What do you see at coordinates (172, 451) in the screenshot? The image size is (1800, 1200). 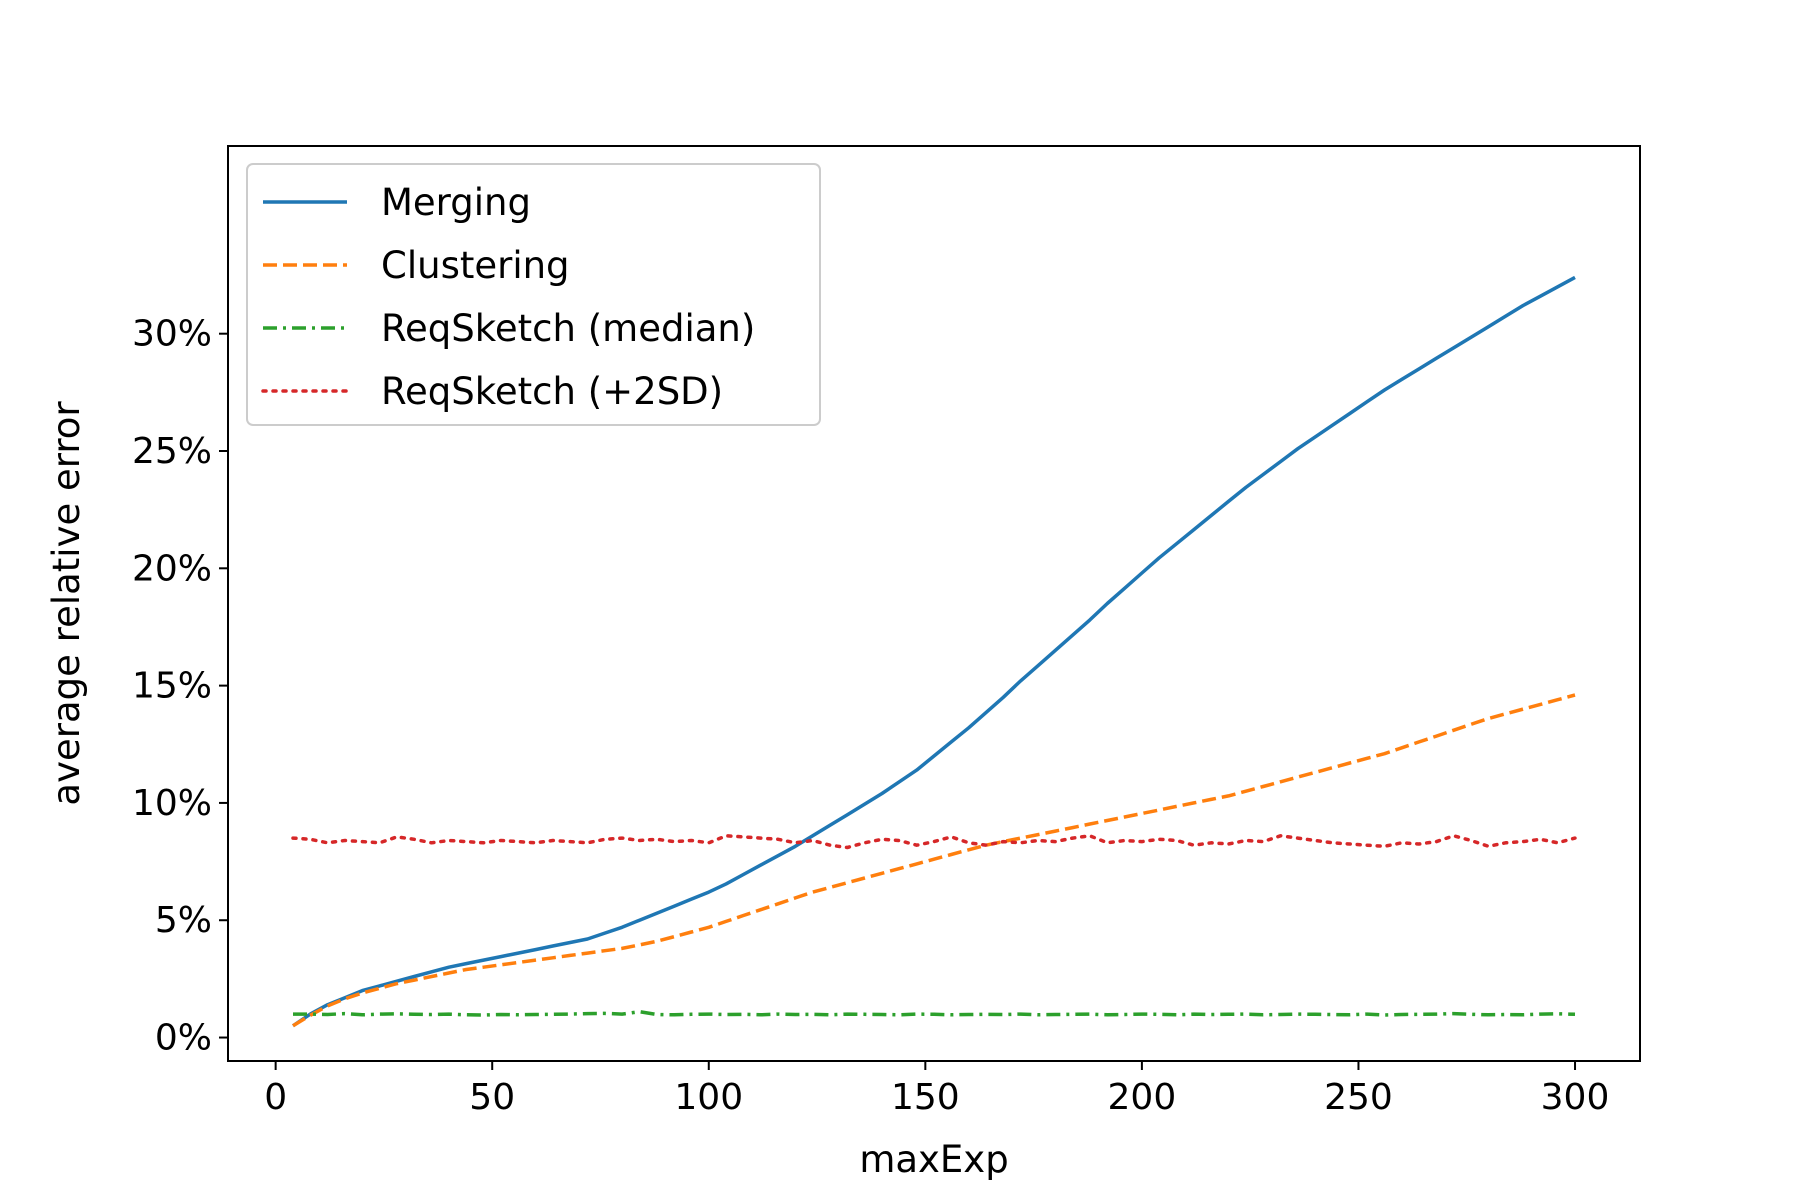 I see `y-tick-label: 25%` at bounding box center [172, 451].